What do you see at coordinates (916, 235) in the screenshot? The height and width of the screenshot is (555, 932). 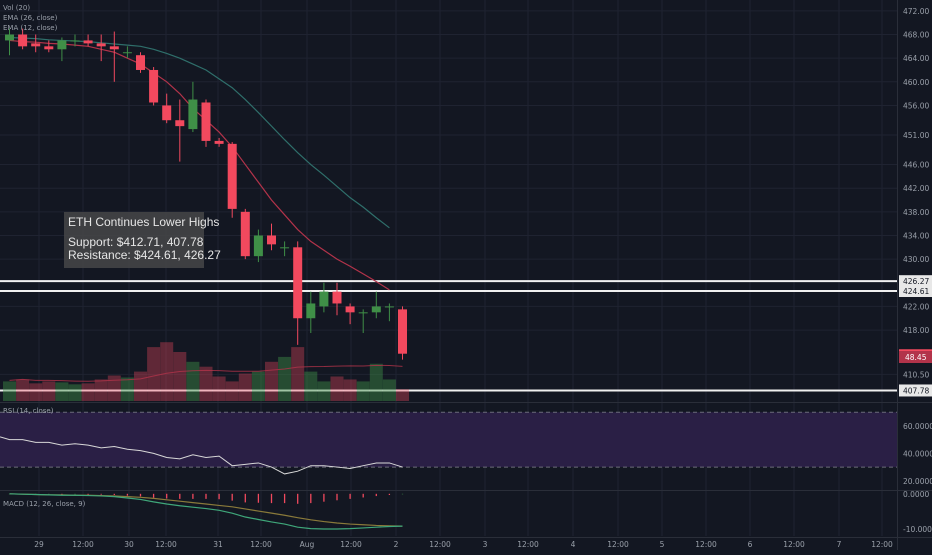 I see `price-tick-label: 434.00` at bounding box center [916, 235].